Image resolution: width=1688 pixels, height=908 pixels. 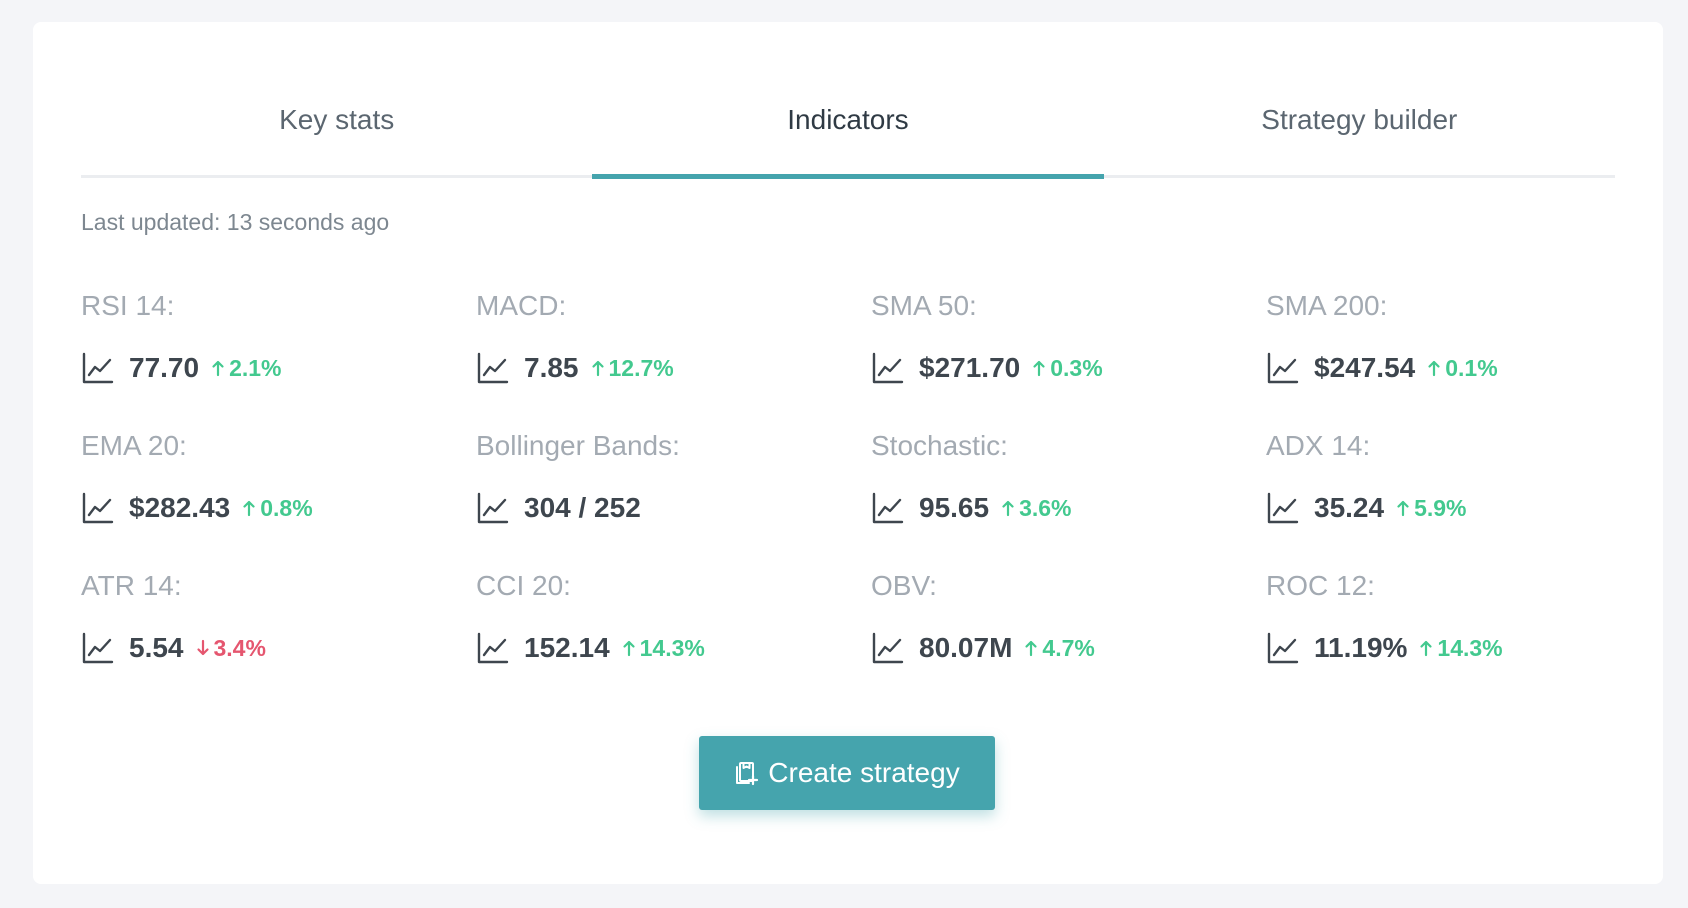 I want to click on indicator-change: 0.8%, so click(x=277, y=508).